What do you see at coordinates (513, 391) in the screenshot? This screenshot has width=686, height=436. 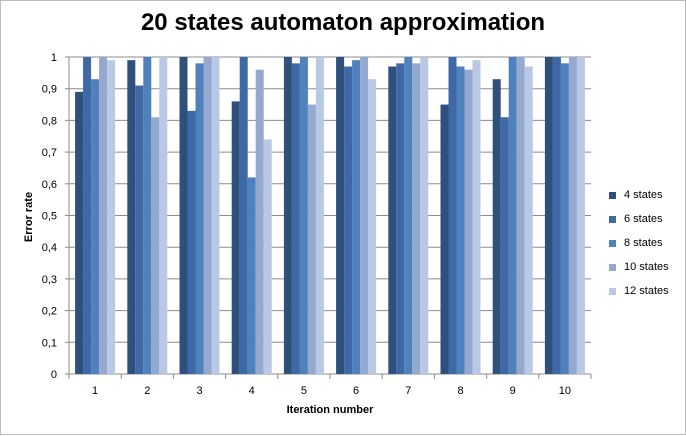 I see `x-tick-label: 9` at bounding box center [513, 391].